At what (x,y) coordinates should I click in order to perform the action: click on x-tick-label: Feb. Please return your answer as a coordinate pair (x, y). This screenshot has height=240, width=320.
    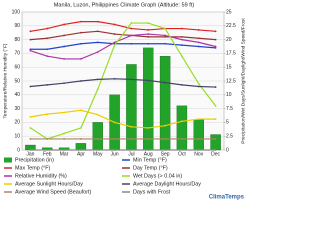
    Looking at the image, I should click on (47, 154).